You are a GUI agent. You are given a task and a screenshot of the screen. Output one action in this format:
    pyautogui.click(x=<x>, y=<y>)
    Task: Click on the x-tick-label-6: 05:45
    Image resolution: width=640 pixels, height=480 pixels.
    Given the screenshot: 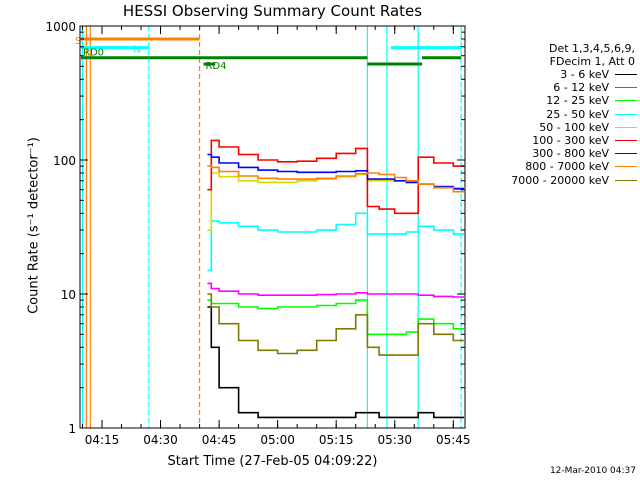 What is the action you would take?
    pyautogui.click(x=453, y=440)
    